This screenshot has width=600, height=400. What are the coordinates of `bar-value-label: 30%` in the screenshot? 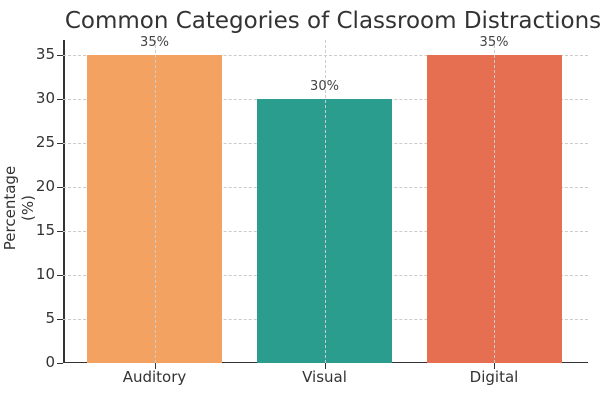 It's located at (324, 87).